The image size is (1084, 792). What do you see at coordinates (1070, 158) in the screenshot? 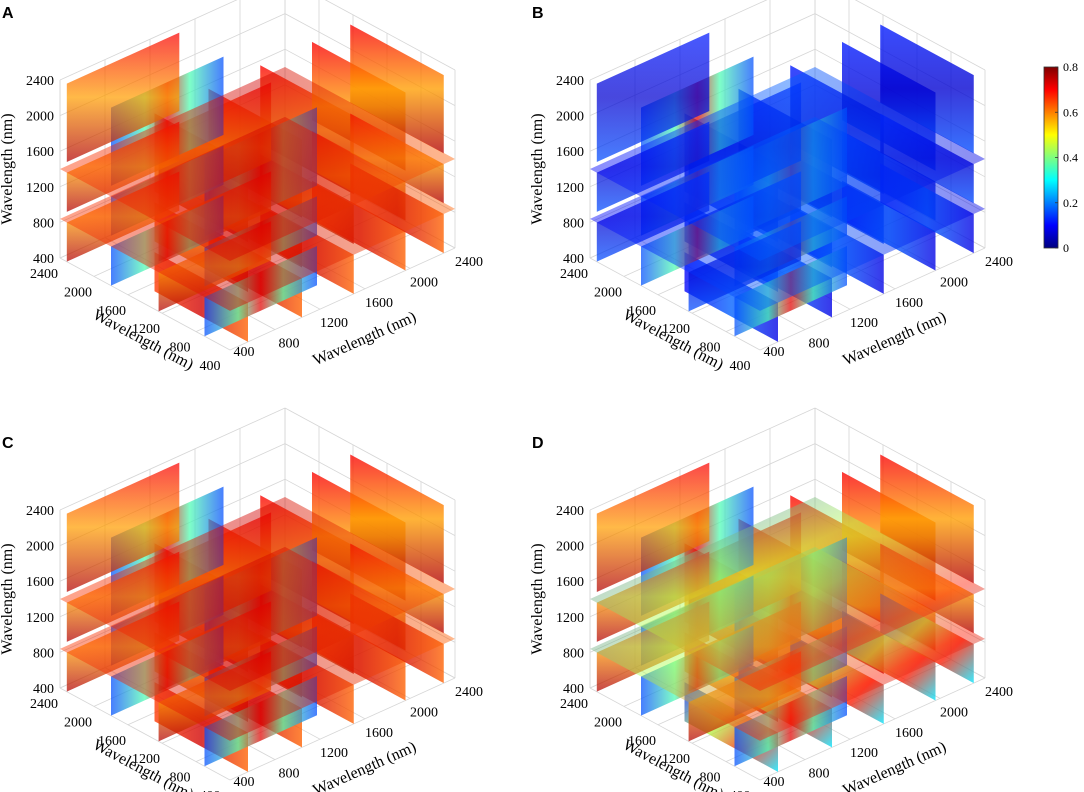
I see `colorbar-tick-label: 0.4` at bounding box center [1070, 158].